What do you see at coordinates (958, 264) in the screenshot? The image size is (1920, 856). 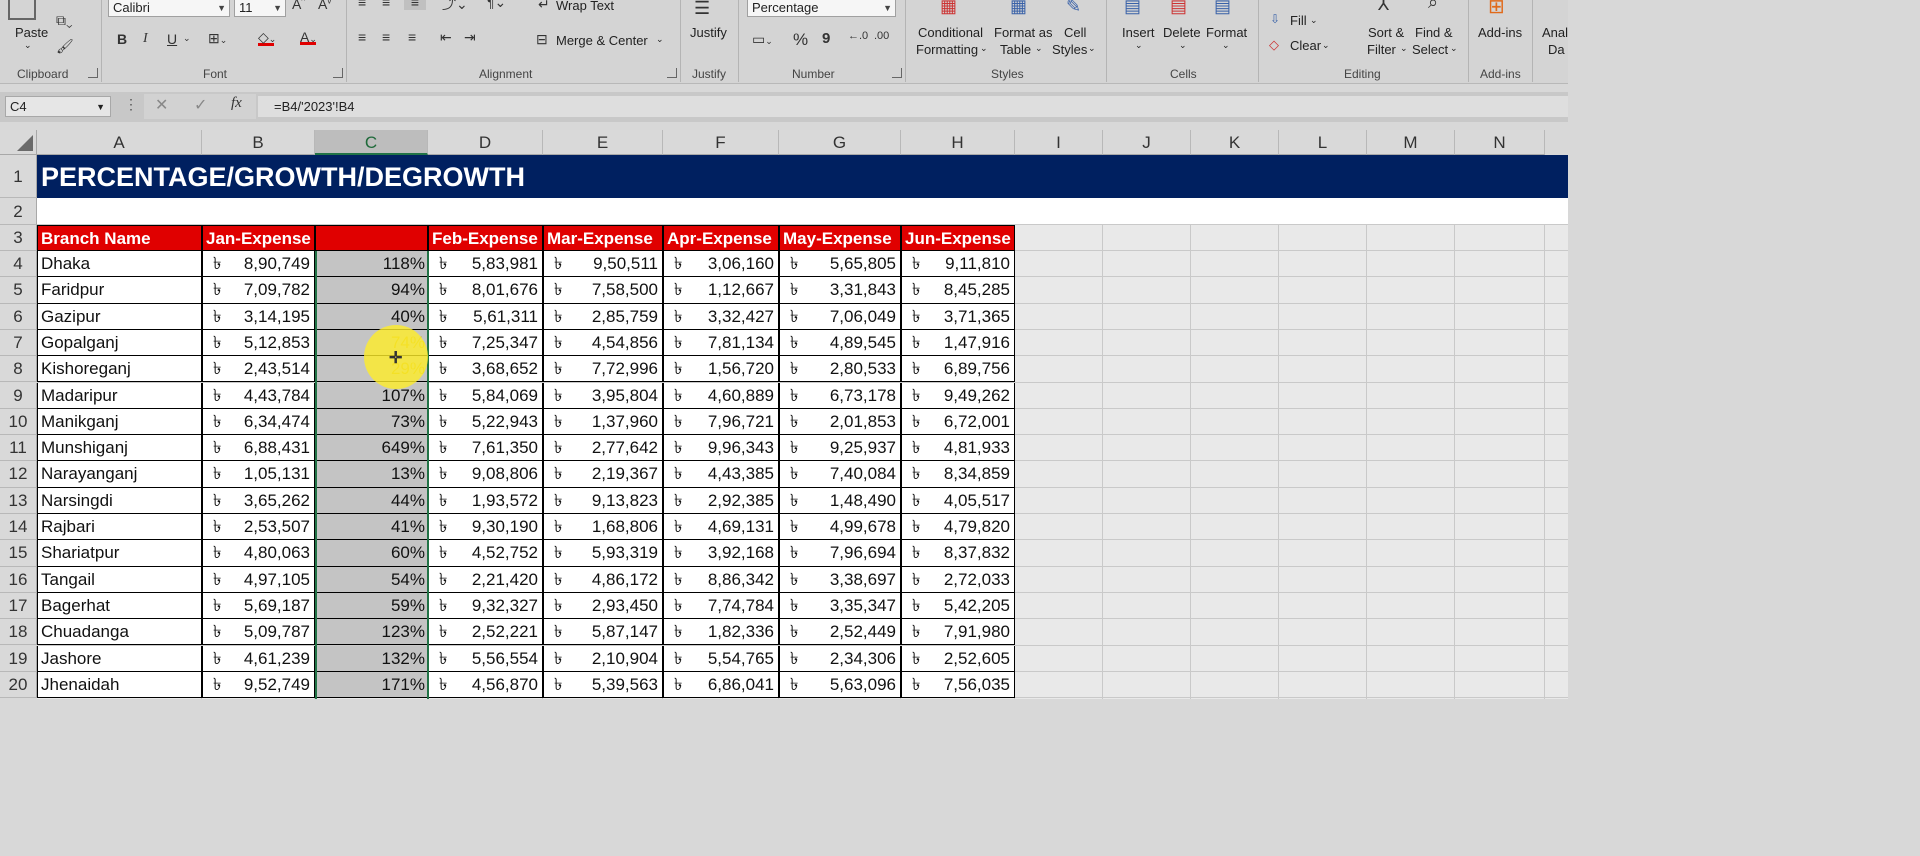 I see `expense-cell: ৳ 9,11,810` at bounding box center [958, 264].